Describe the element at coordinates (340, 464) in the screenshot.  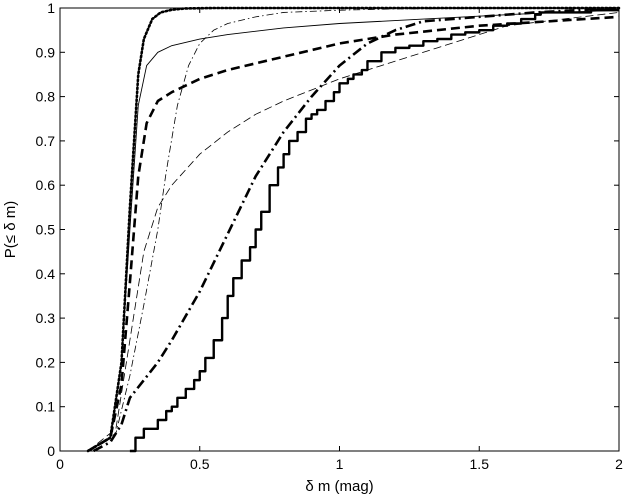
I see `x-tick-label: 1` at that location.